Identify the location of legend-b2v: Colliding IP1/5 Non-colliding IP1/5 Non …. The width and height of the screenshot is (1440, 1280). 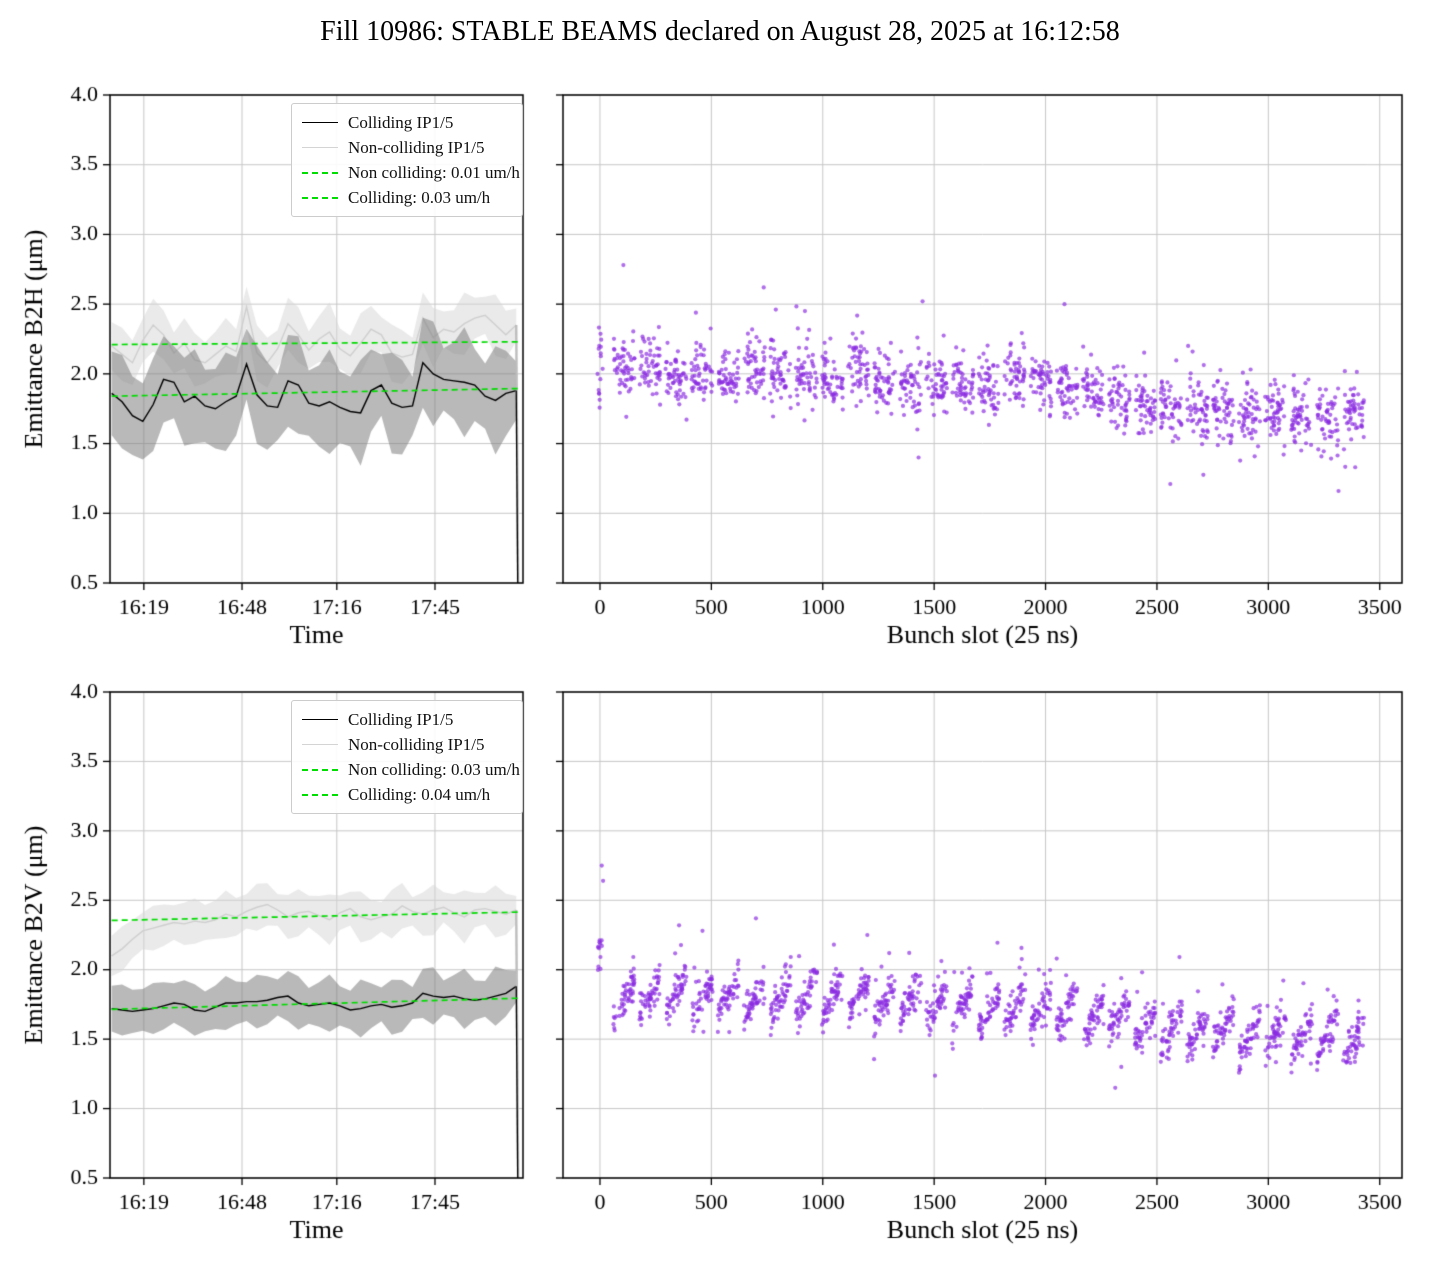
(407, 757).